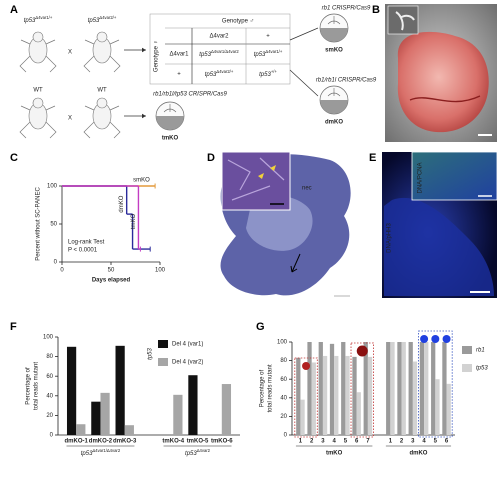 Image resolution: width=500 pixels, height=477 pixels. Describe the element at coordinates (144, 50) in the screenshot. I see `arrow-head` at that location.